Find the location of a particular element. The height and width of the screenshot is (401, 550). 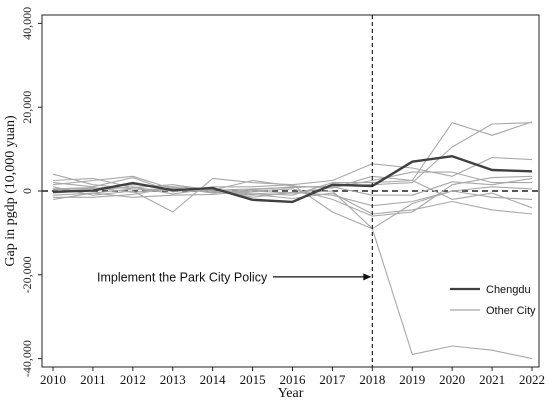

x-tick-label: 2013 is located at coordinates (173, 379).